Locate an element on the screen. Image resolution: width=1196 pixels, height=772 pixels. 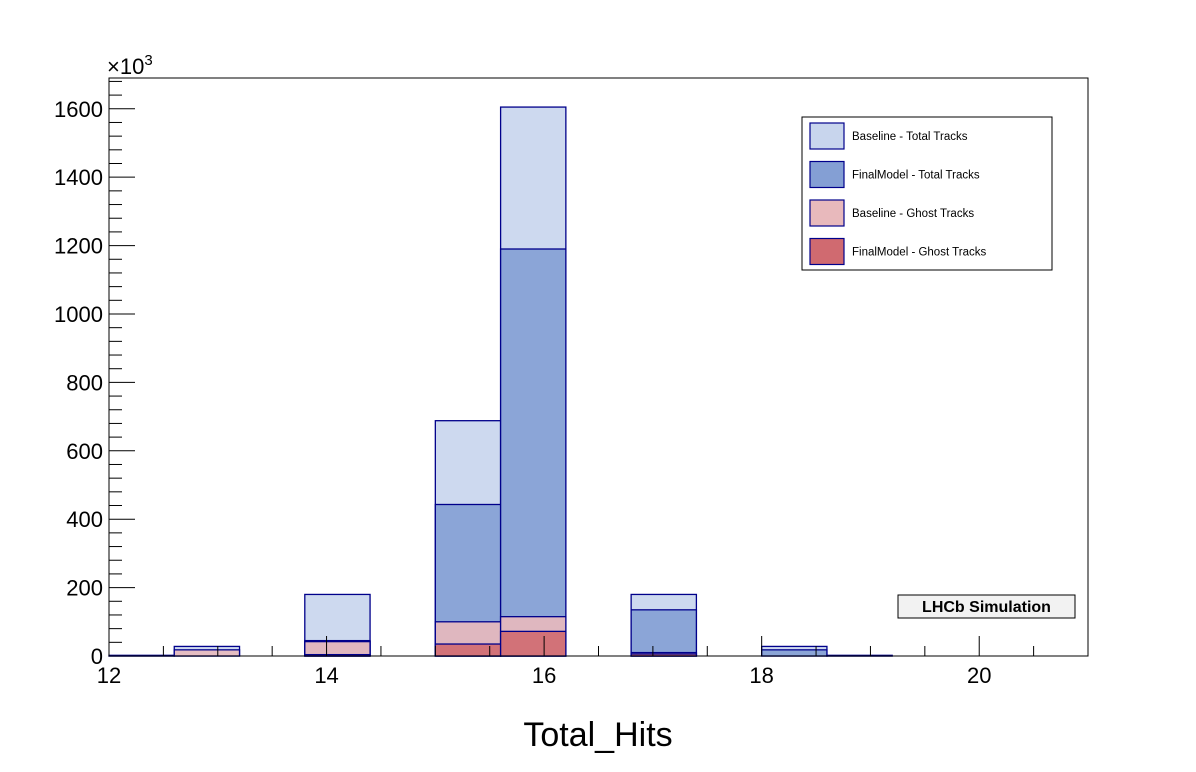
legend-label-finalmodel-total-tracks: FinalModel - Total Tracks is located at coordinates (916, 176).